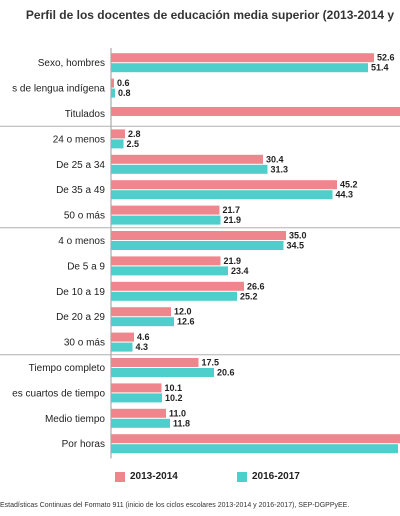  What do you see at coordinates (165, 210) in the screenshot?
I see `bar-50-o-m-s-2013-2014` at bounding box center [165, 210].